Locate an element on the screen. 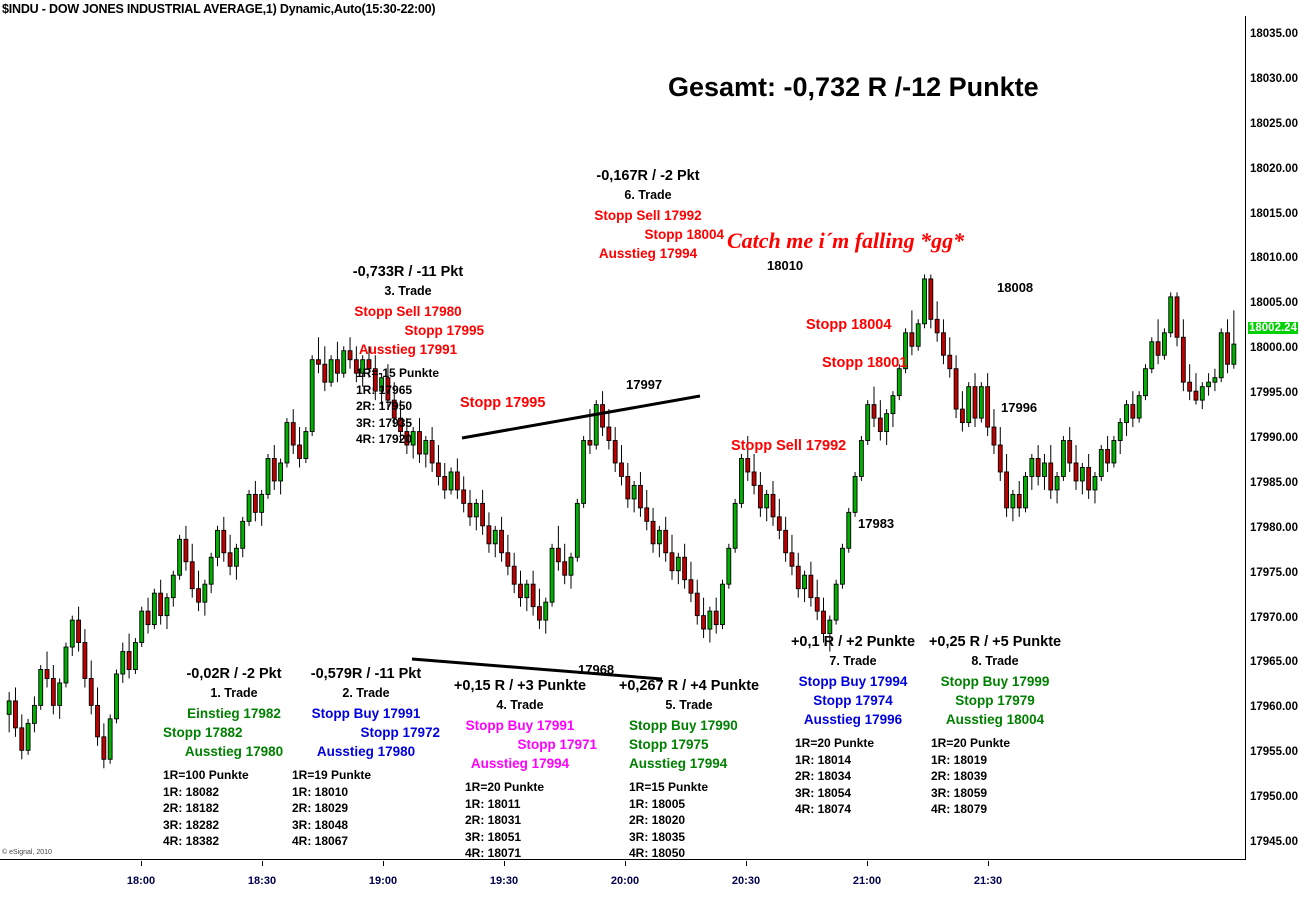  risk-level: 2R: 18182 is located at coordinates (191, 808).